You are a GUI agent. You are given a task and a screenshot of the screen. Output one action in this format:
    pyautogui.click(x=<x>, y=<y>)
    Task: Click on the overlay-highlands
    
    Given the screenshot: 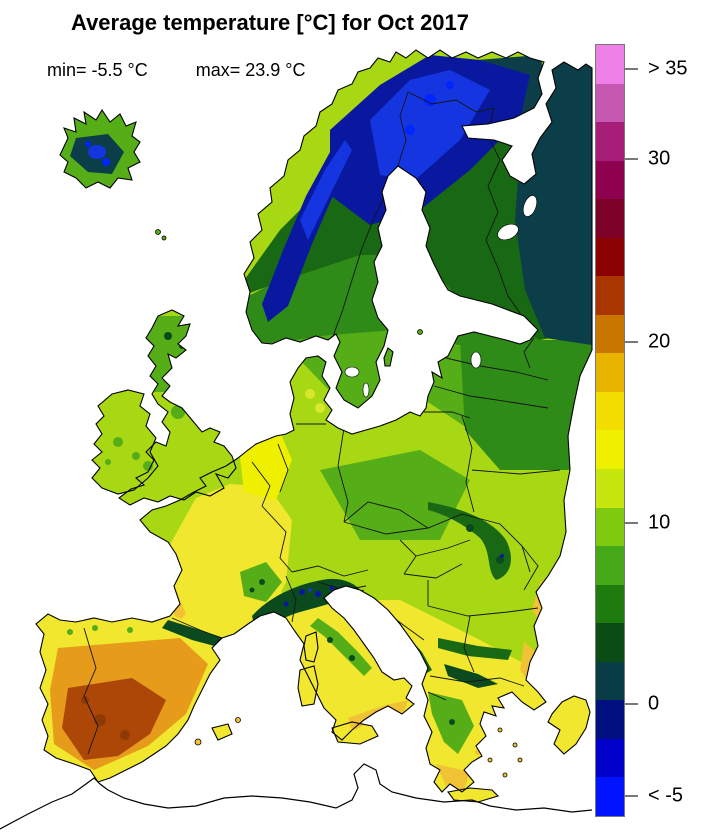 What is the action you would take?
    pyautogui.click(x=168, y=336)
    